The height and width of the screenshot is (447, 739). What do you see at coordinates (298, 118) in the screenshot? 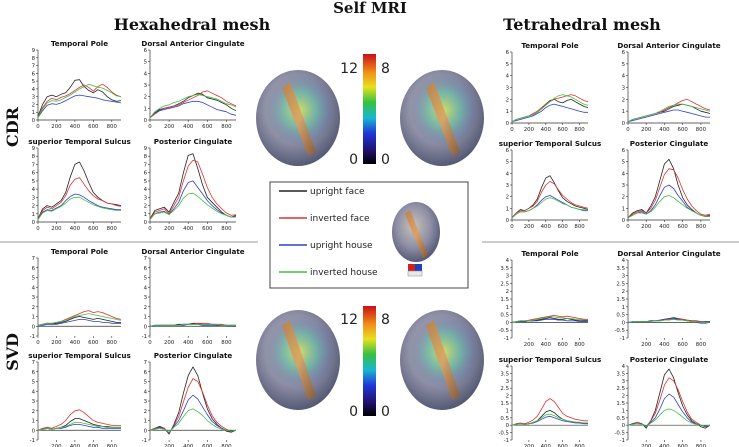
I see `brain-render-top-left` at bounding box center [298, 118].